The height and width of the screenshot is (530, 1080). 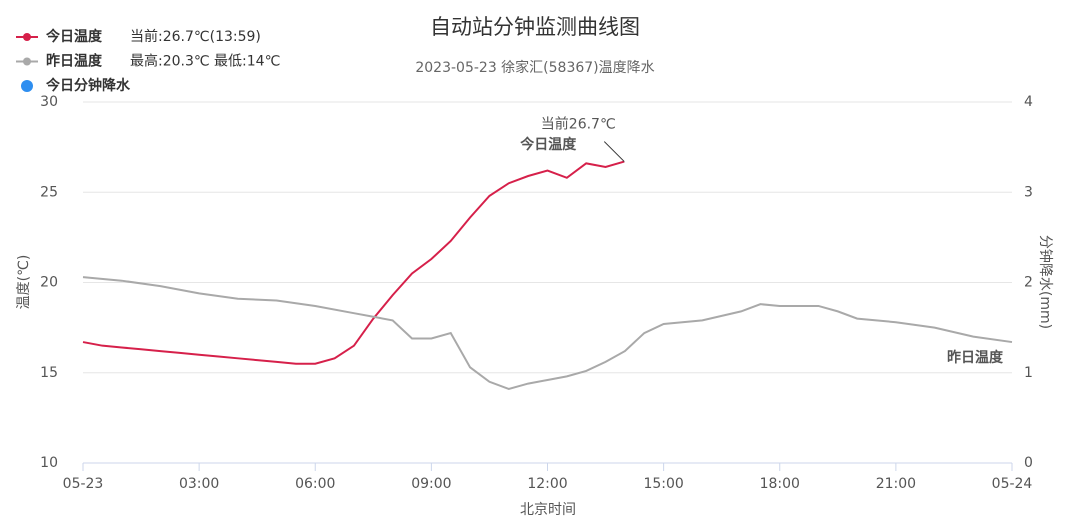 I want to click on x-tick-label: 05-24, so click(x=1012, y=484).